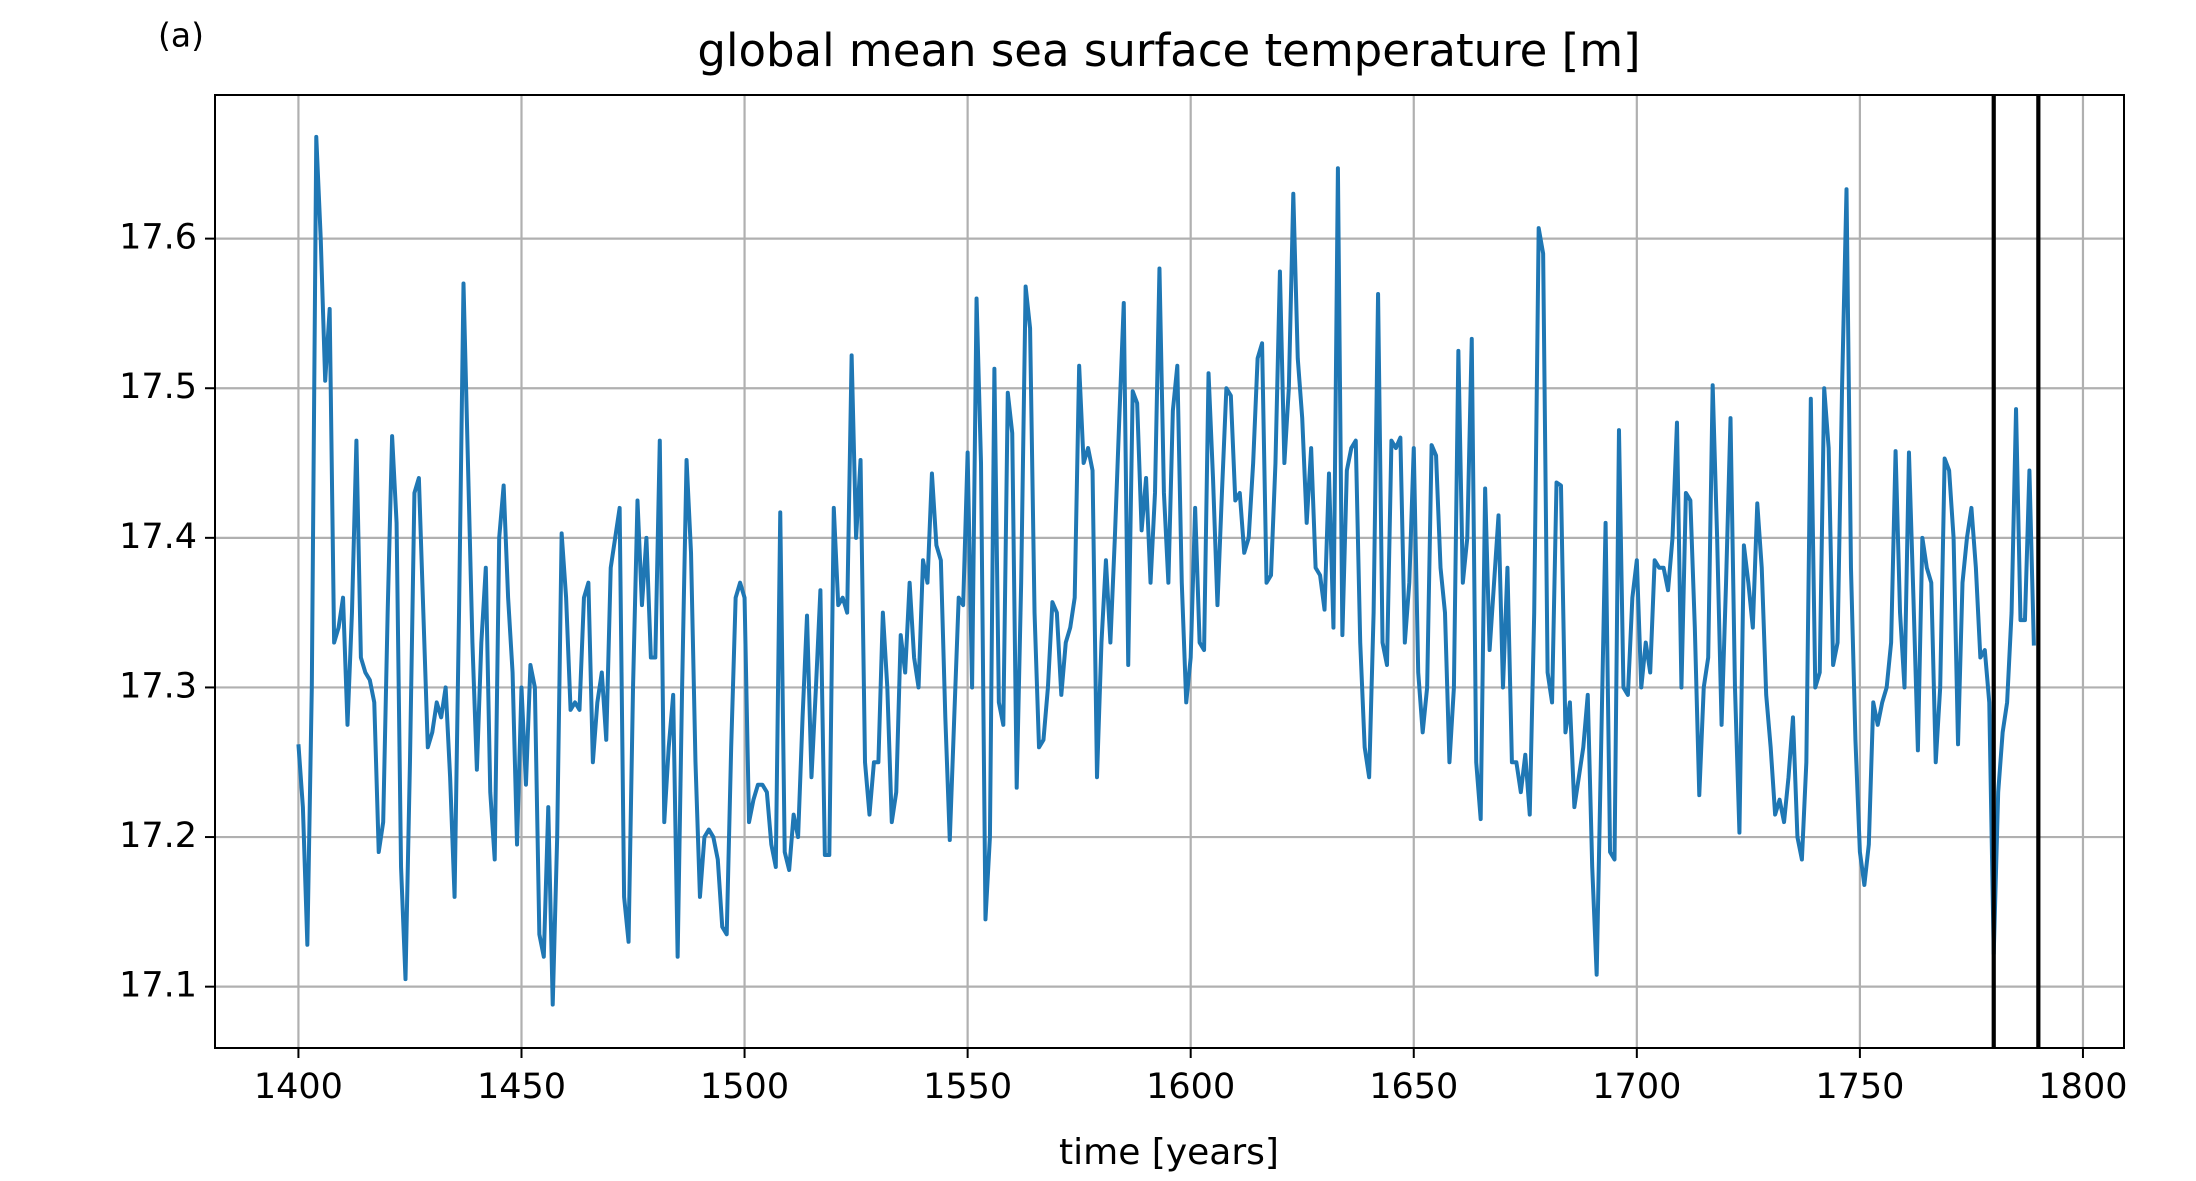 The height and width of the screenshot is (1181, 2196). I want to click on x-tick-label: 1800, so click(2082, 1087).